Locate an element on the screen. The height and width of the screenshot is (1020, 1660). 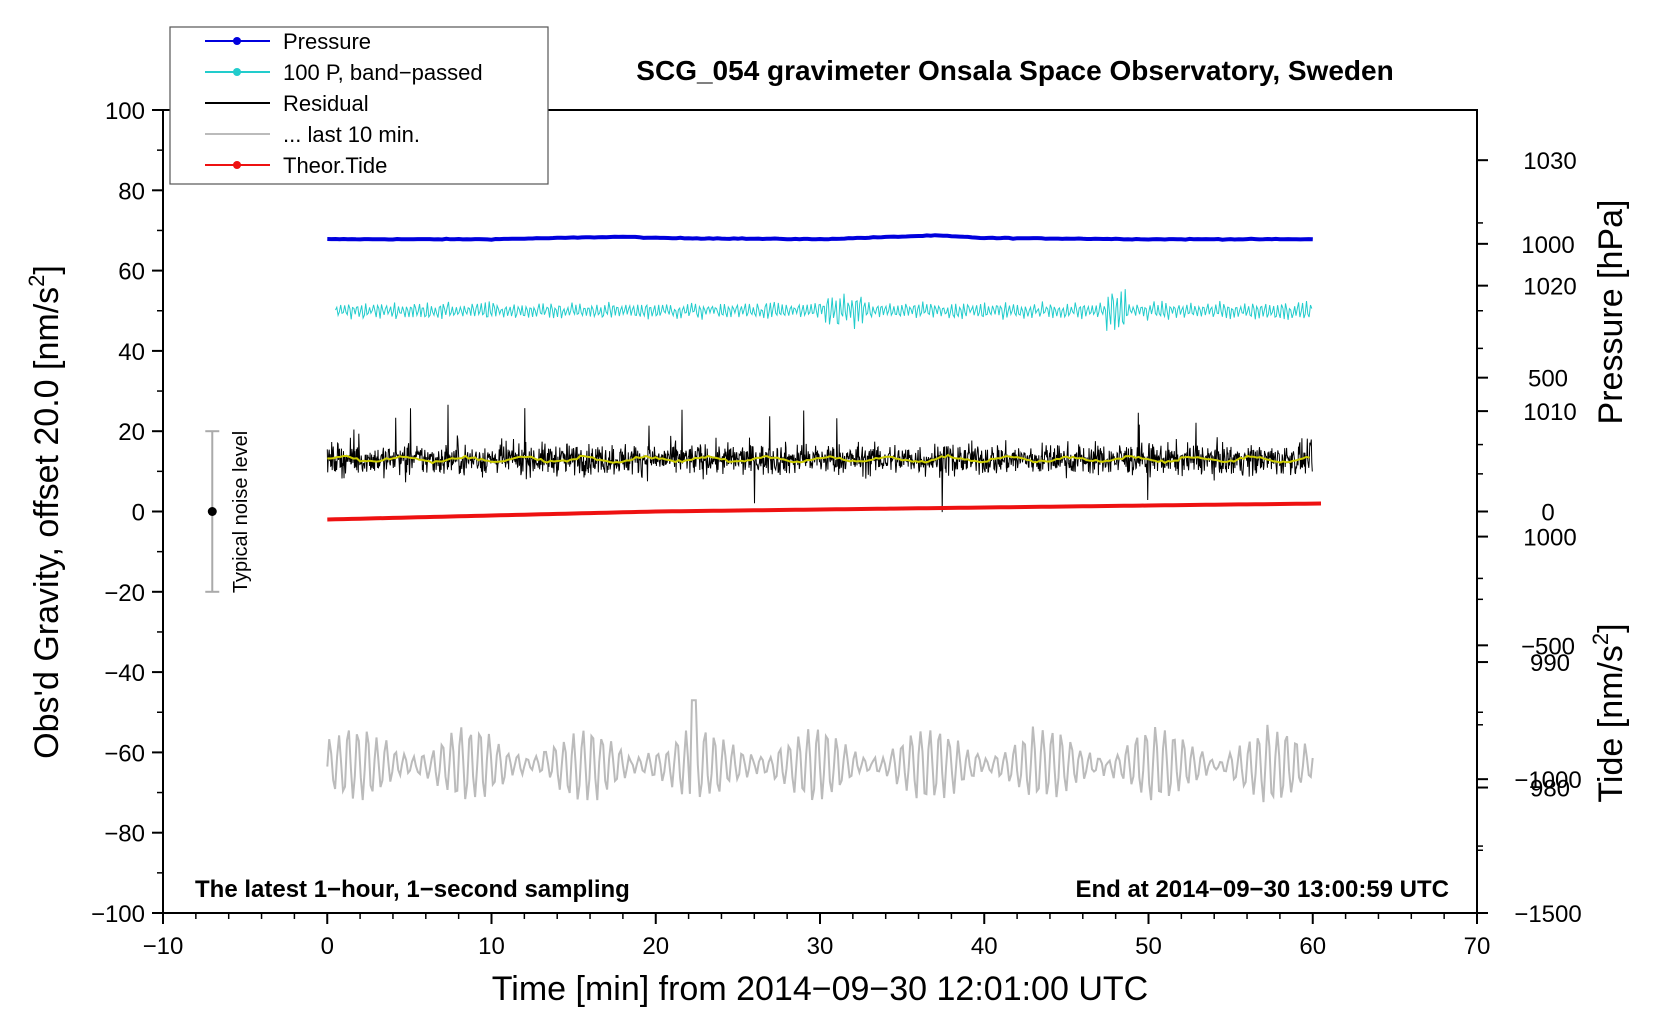
pressure-axis-title: Pressure [hPa] is located at coordinates (1611, 312).